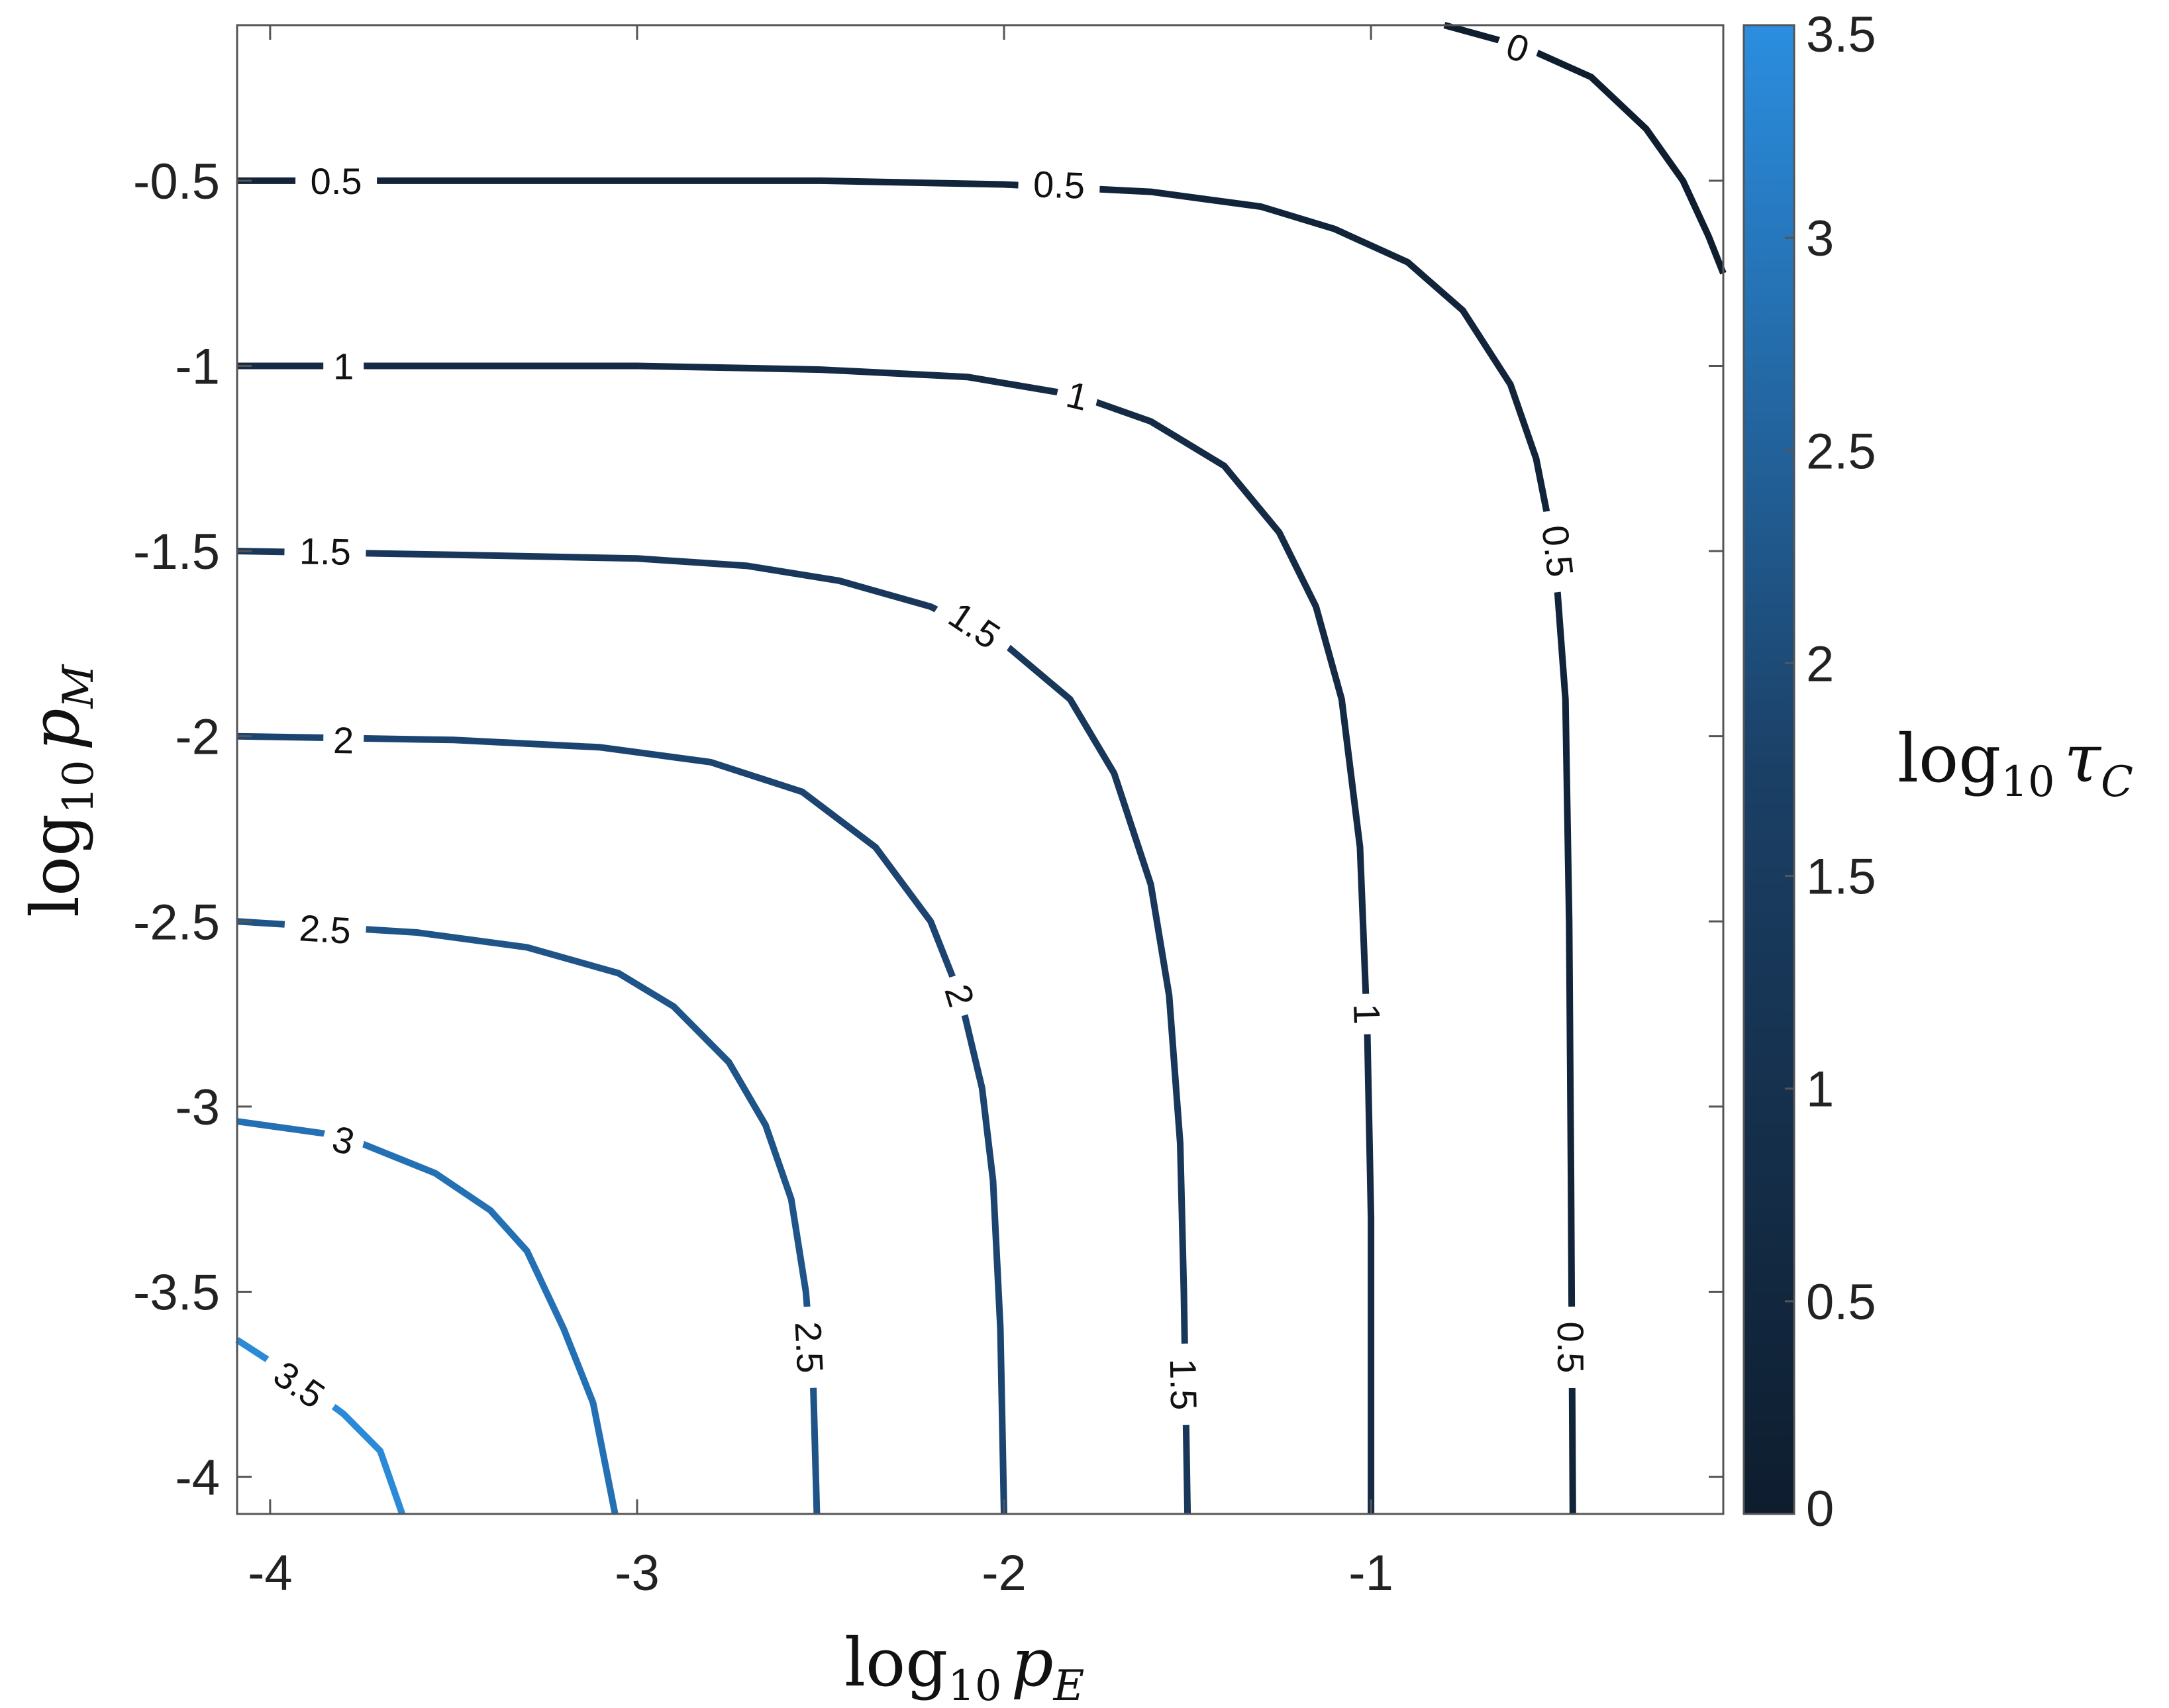 The width and height of the screenshot is (2169, 1708). Describe the element at coordinates (974, 1685) in the screenshot. I see `x-axis-label-sub: 10` at that location.